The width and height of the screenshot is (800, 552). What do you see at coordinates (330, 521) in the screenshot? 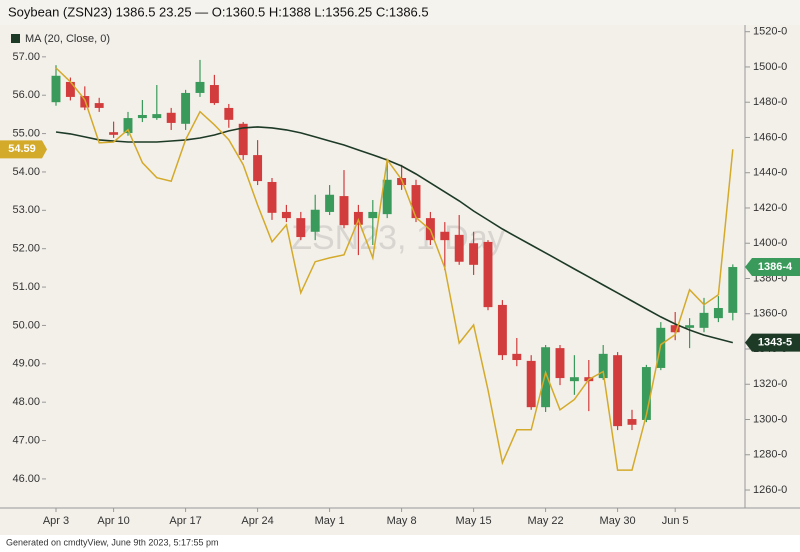
I see `x-tick-label: May 1` at bounding box center [330, 521].